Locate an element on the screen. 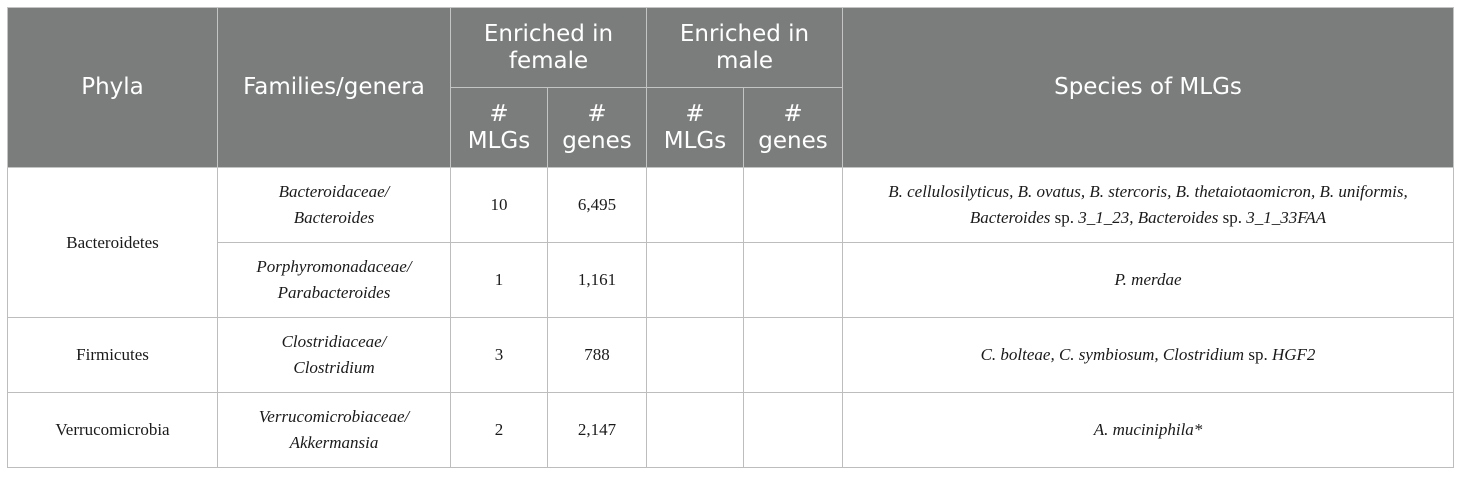 Image resolution: width=1460 pixels, height=481 pixels. header-enriched-in-female-label: Enriched in female is located at coordinates (548, 47).